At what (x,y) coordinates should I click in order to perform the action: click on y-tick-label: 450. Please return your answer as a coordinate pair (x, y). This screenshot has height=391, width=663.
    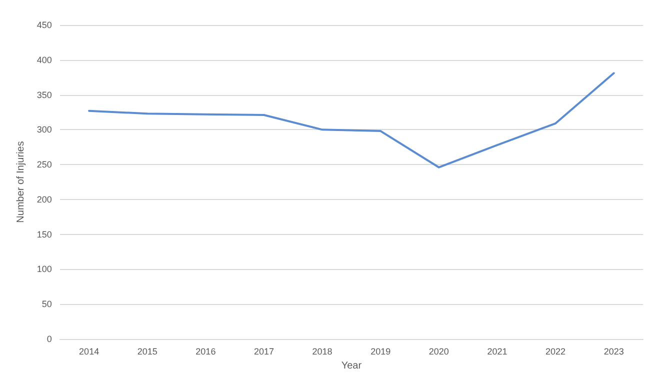
    Looking at the image, I should click on (44, 25).